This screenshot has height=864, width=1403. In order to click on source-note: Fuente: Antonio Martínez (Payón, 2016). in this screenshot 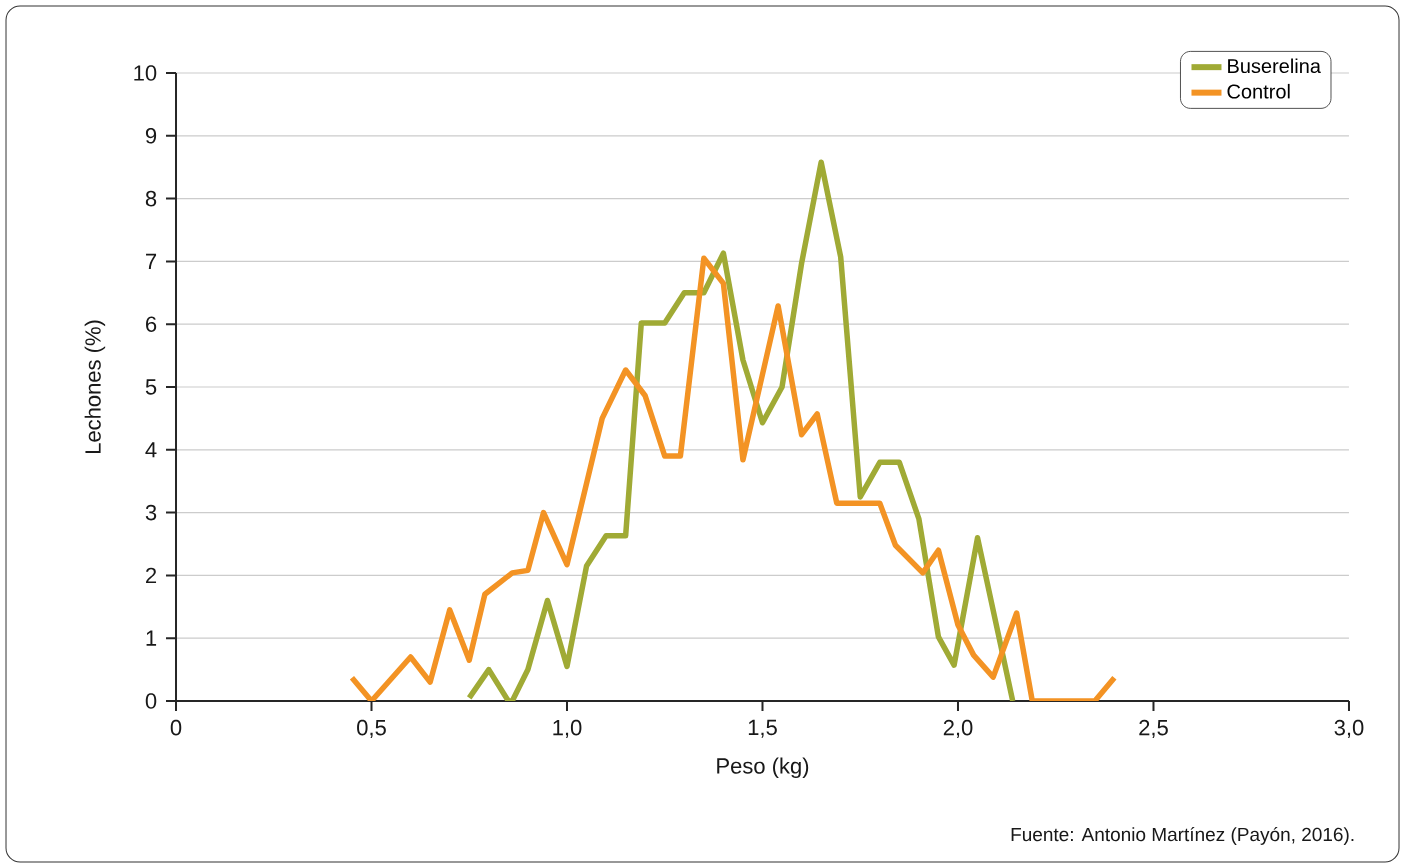, I will do `click(1182, 836)`.